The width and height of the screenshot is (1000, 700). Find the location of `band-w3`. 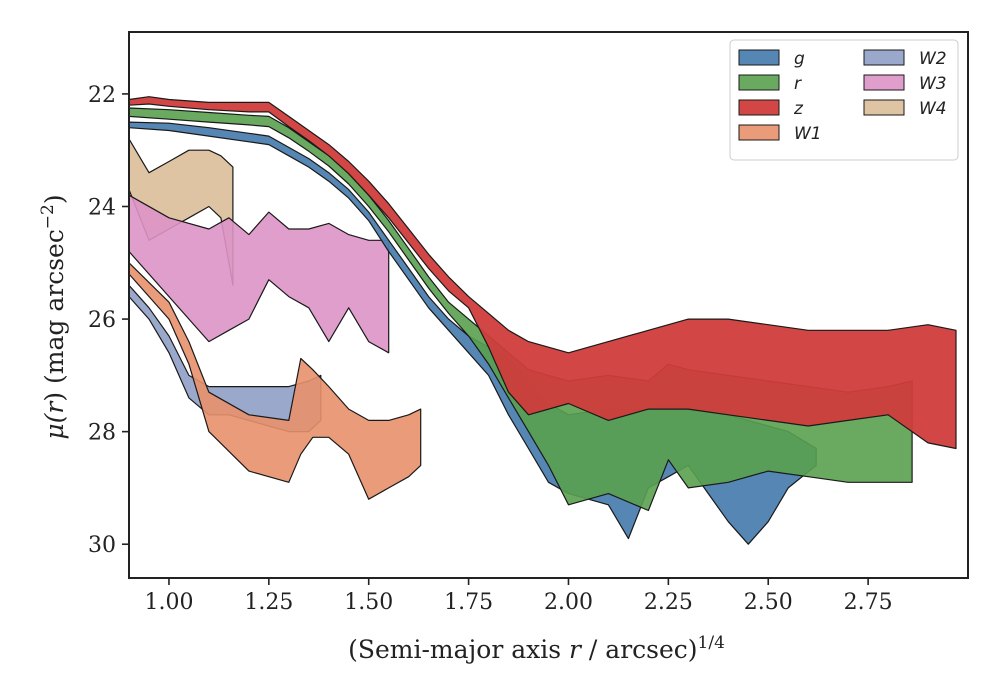

band-w3 is located at coordinates (259, 274).